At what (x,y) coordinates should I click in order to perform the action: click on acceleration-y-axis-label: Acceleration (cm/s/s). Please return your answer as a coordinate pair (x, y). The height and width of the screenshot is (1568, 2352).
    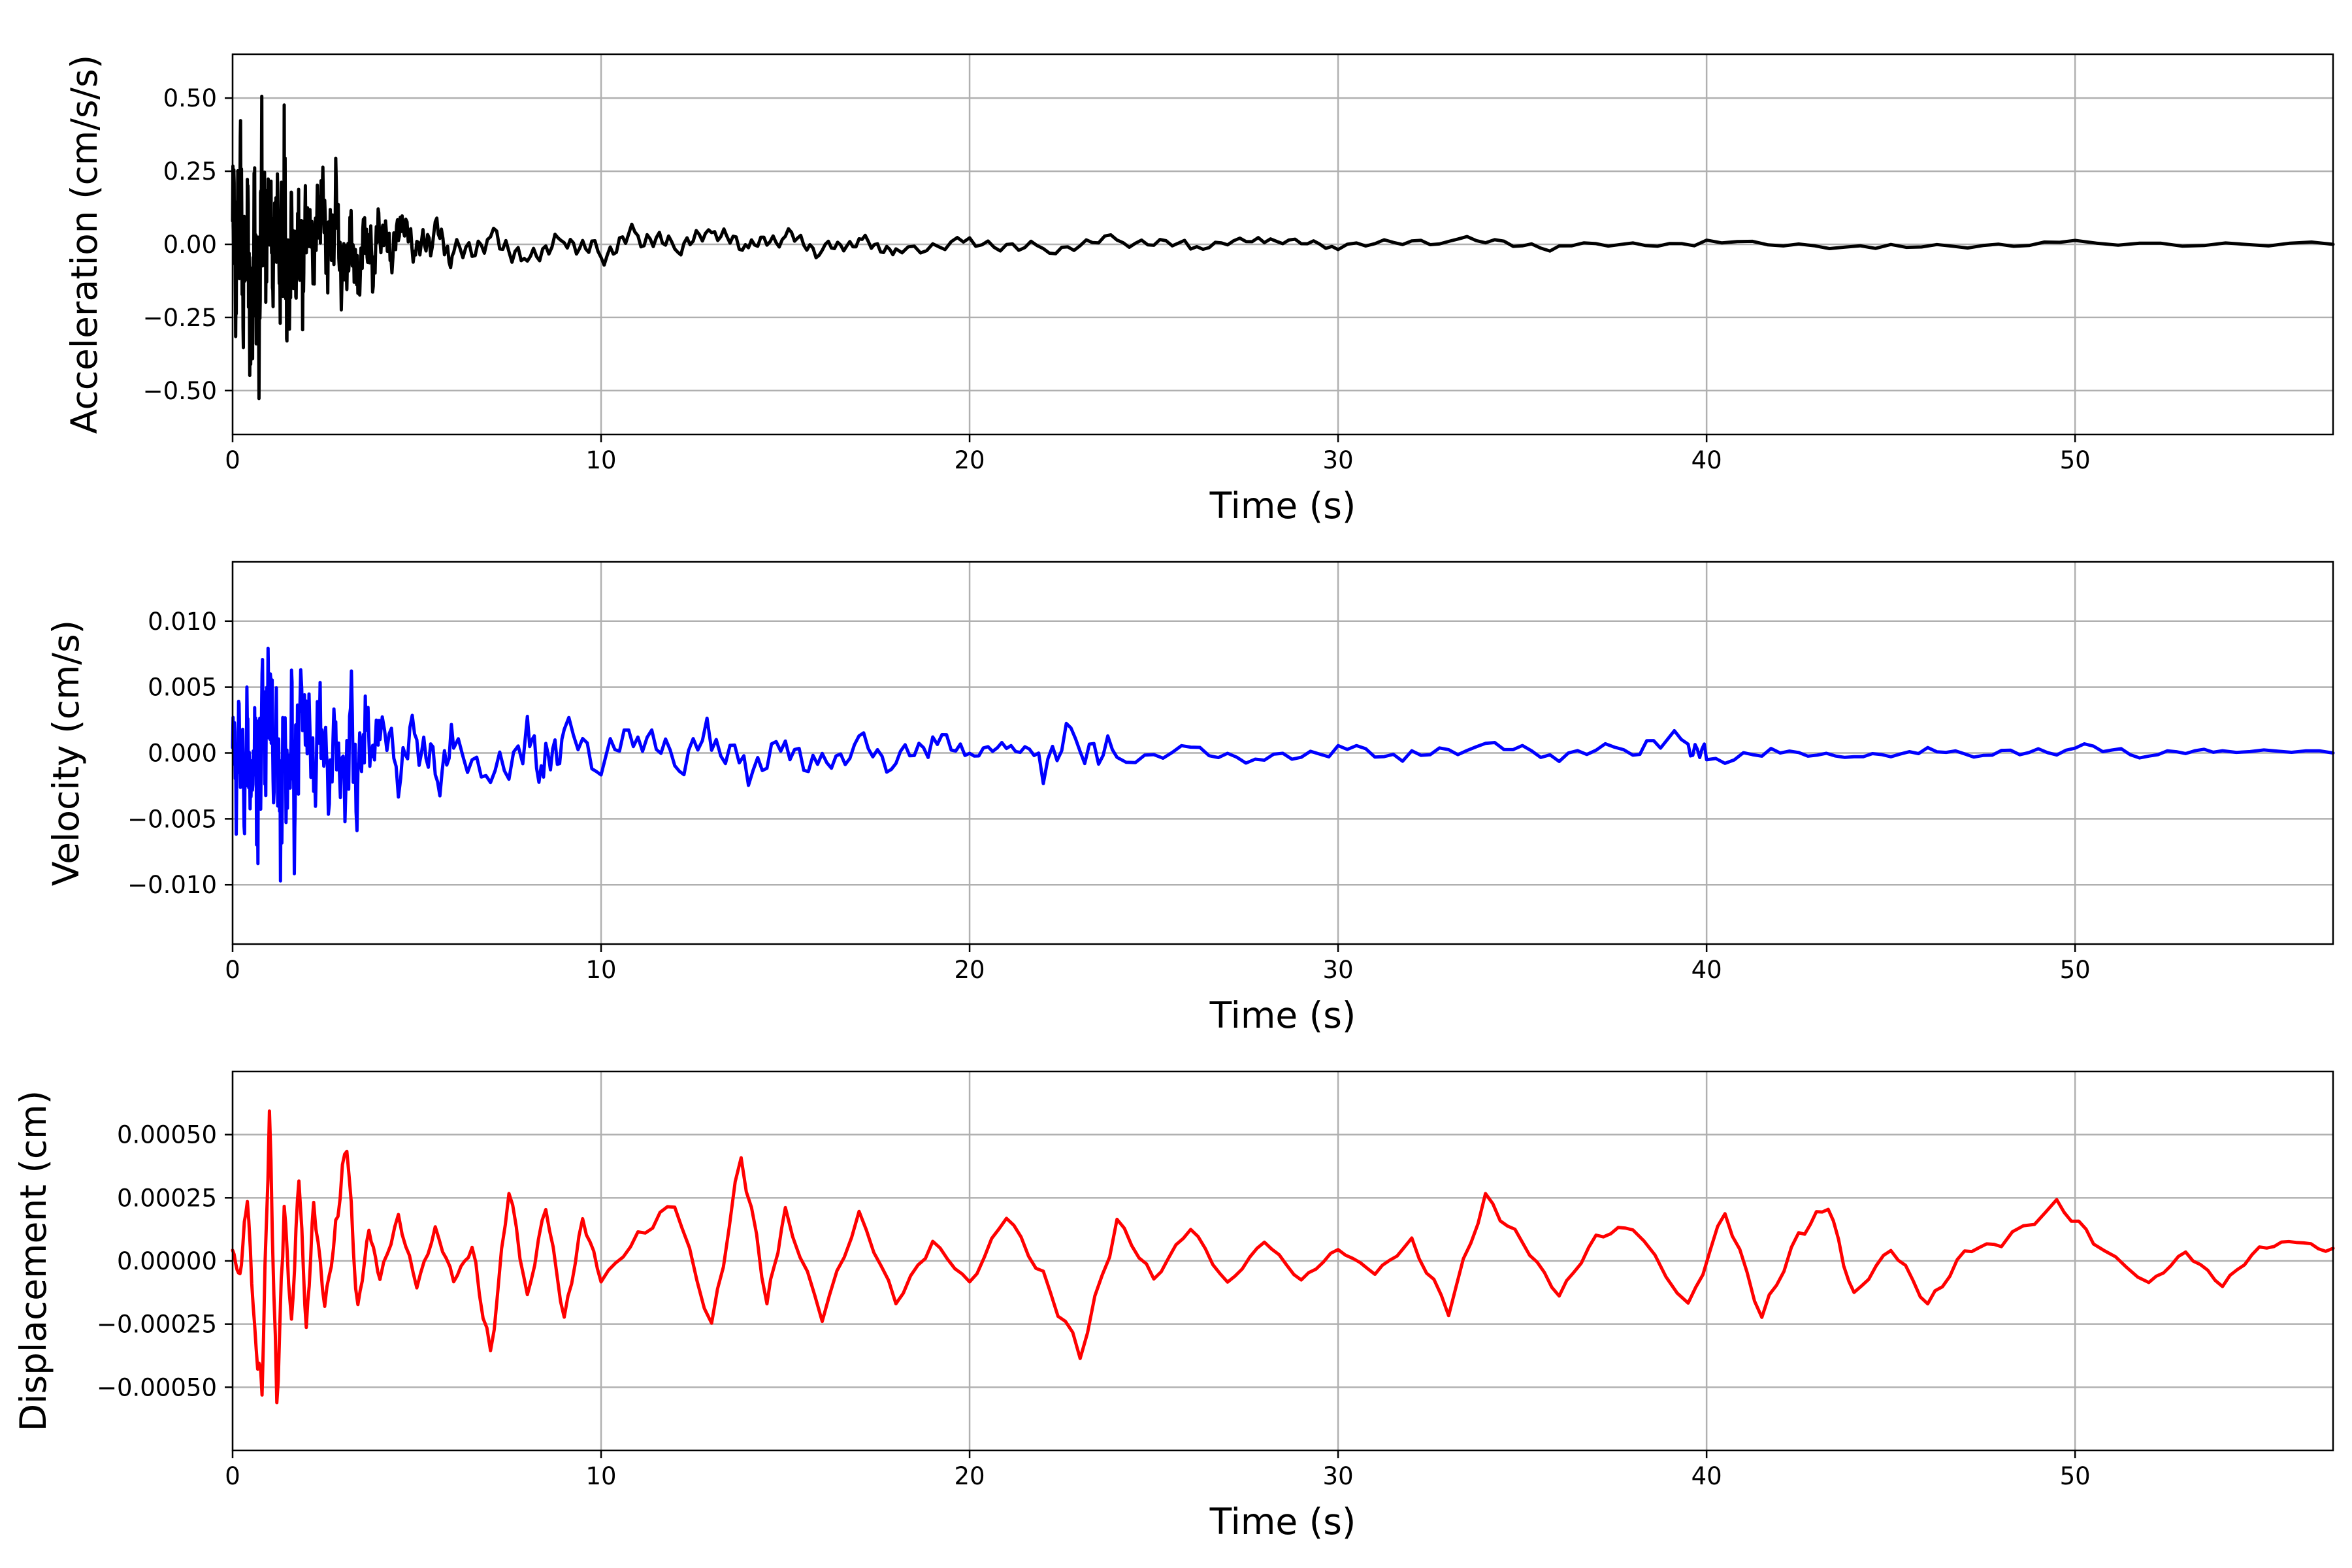
    Looking at the image, I should click on (84, 244).